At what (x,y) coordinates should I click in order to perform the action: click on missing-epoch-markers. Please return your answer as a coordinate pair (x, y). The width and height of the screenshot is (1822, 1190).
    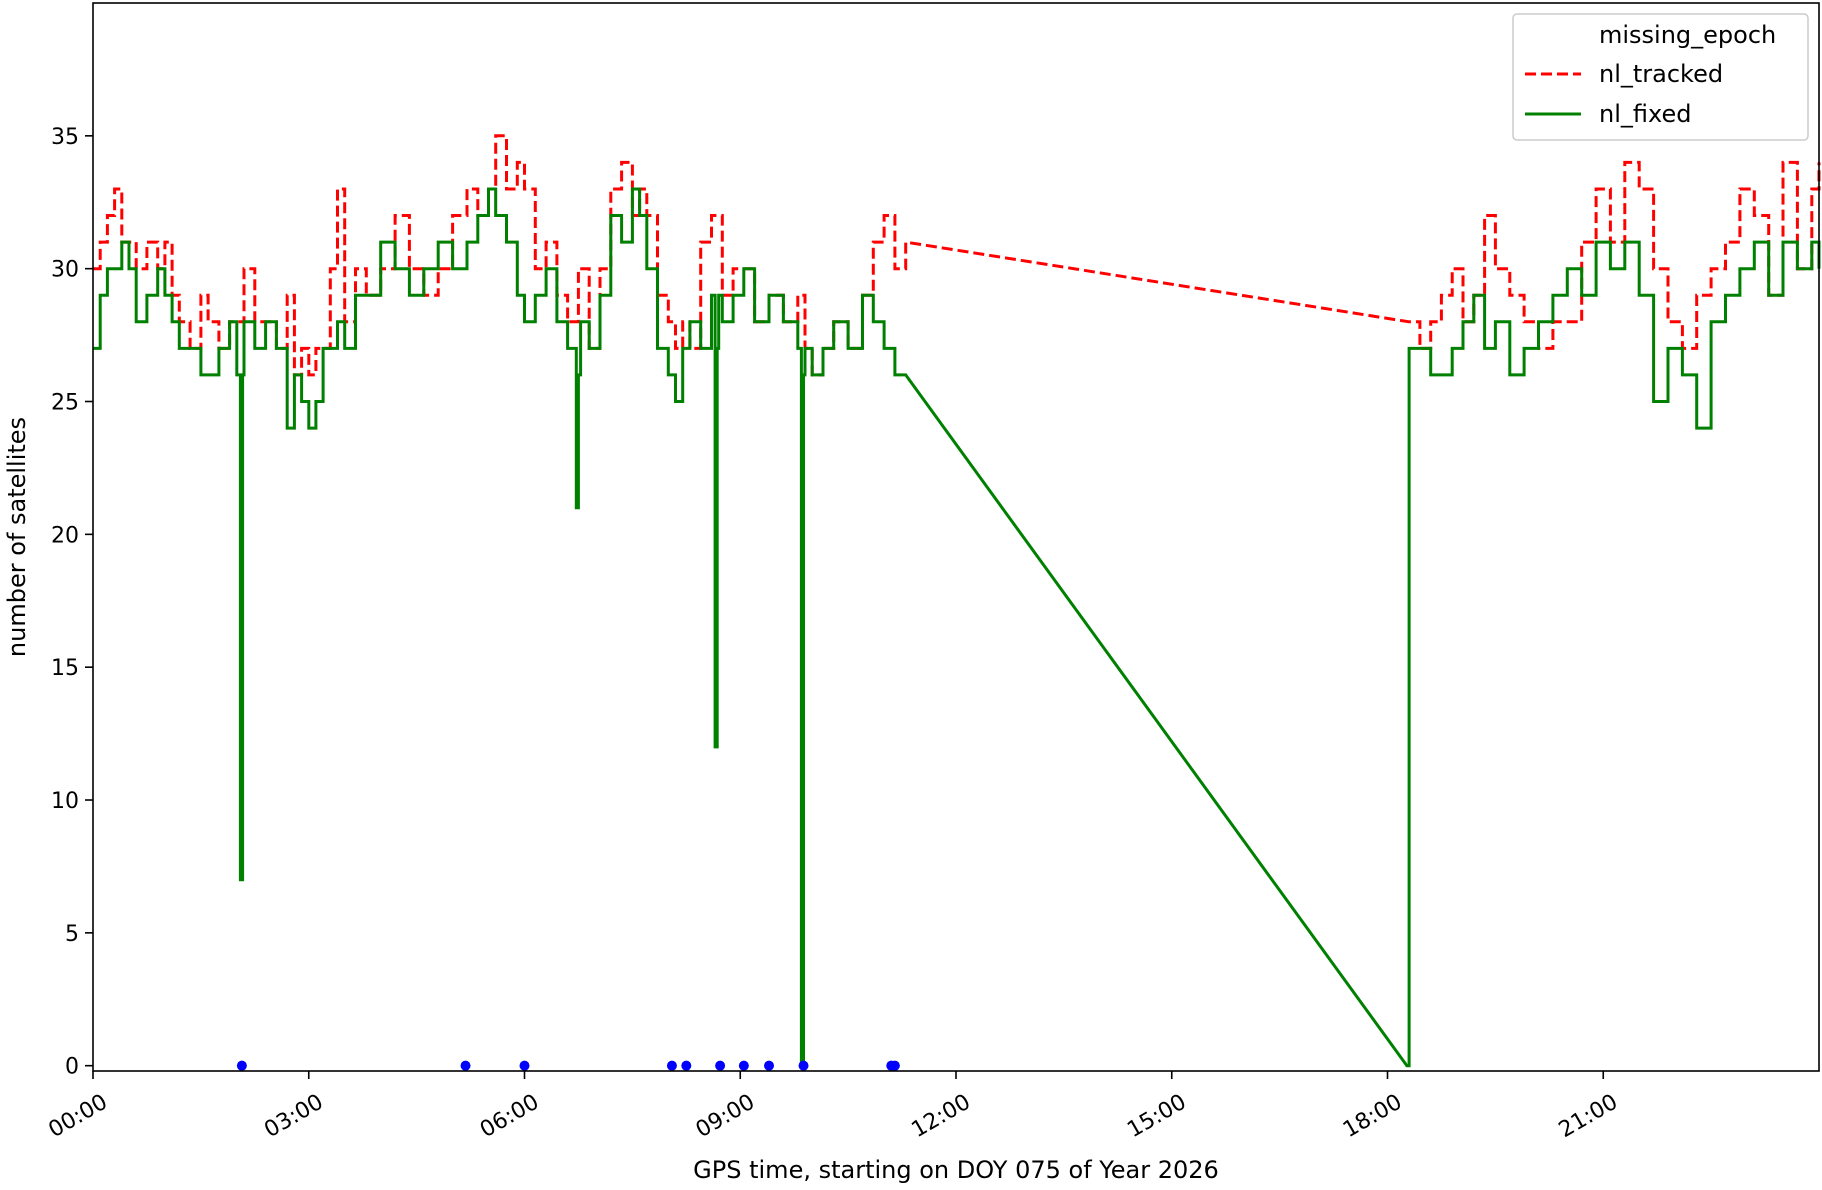
    Looking at the image, I should click on (568, 1065).